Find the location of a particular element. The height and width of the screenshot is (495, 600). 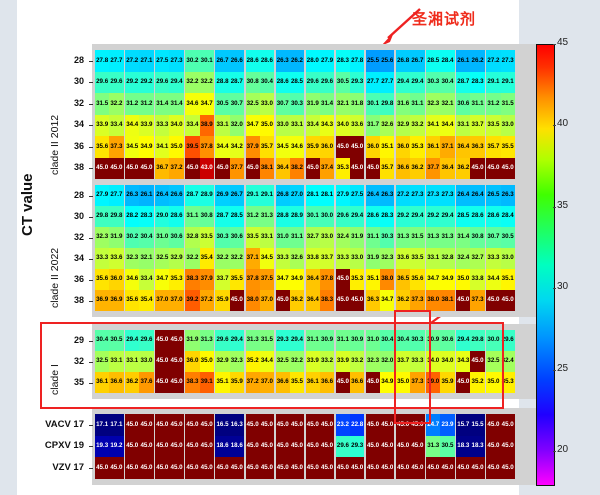

heatmap-cell: 28.9 is located at coordinates (206, 195).